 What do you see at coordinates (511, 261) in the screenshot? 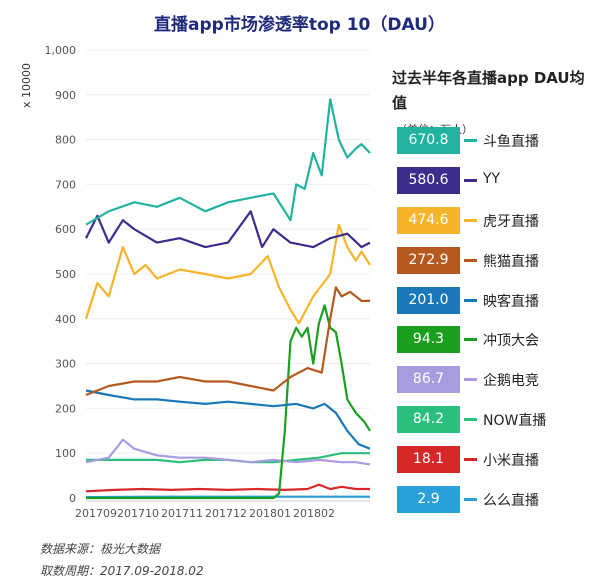
I see `legend-series-name: 熊猫直播` at bounding box center [511, 261].